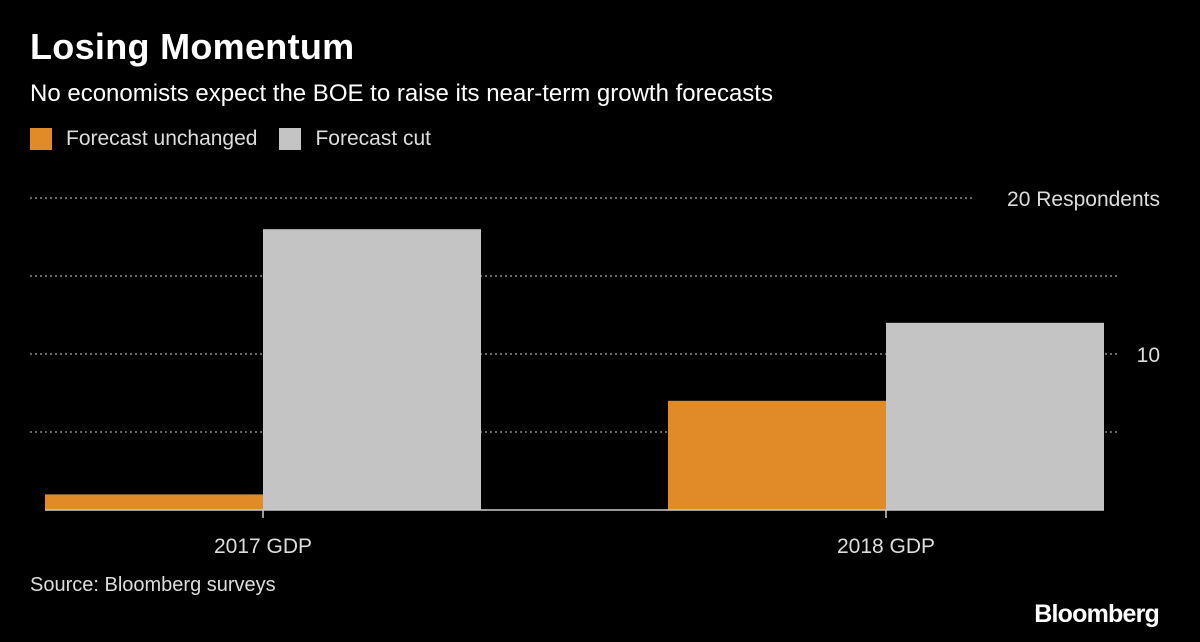 The height and width of the screenshot is (642, 1200). I want to click on legend: Forecast unchanged Forecast cut, so click(241, 139).